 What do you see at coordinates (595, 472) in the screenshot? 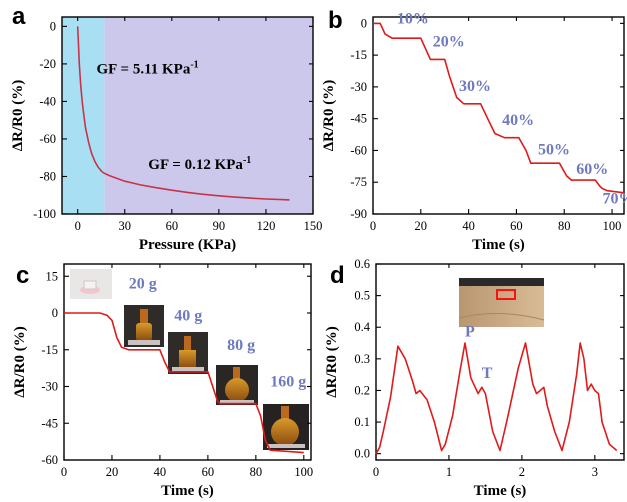
I see `x-tick-label: 3` at bounding box center [595, 472].